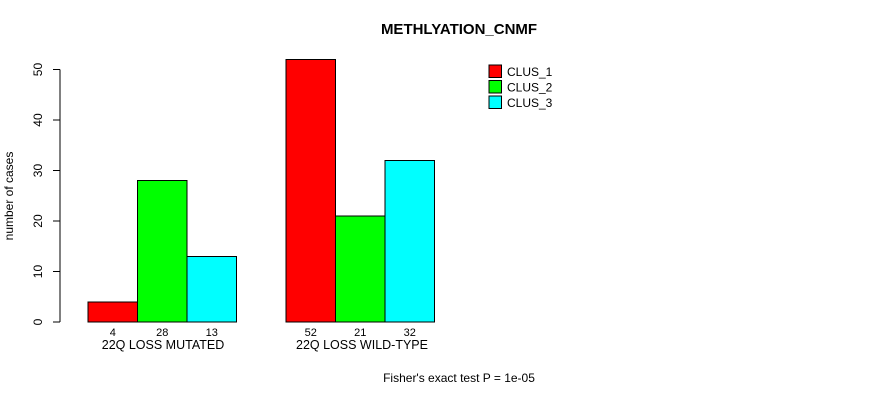 This screenshot has height=400, width=890. I want to click on legend-label-clus-1: CLUS_1, so click(530, 72).